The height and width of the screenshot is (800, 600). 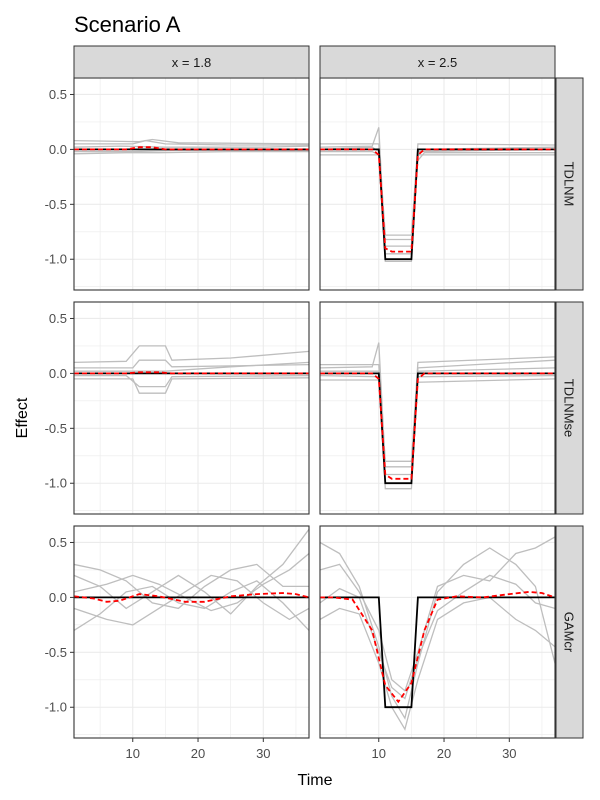 I want to click on row-strip-label: TDLNMse, so click(x=569, y=408).